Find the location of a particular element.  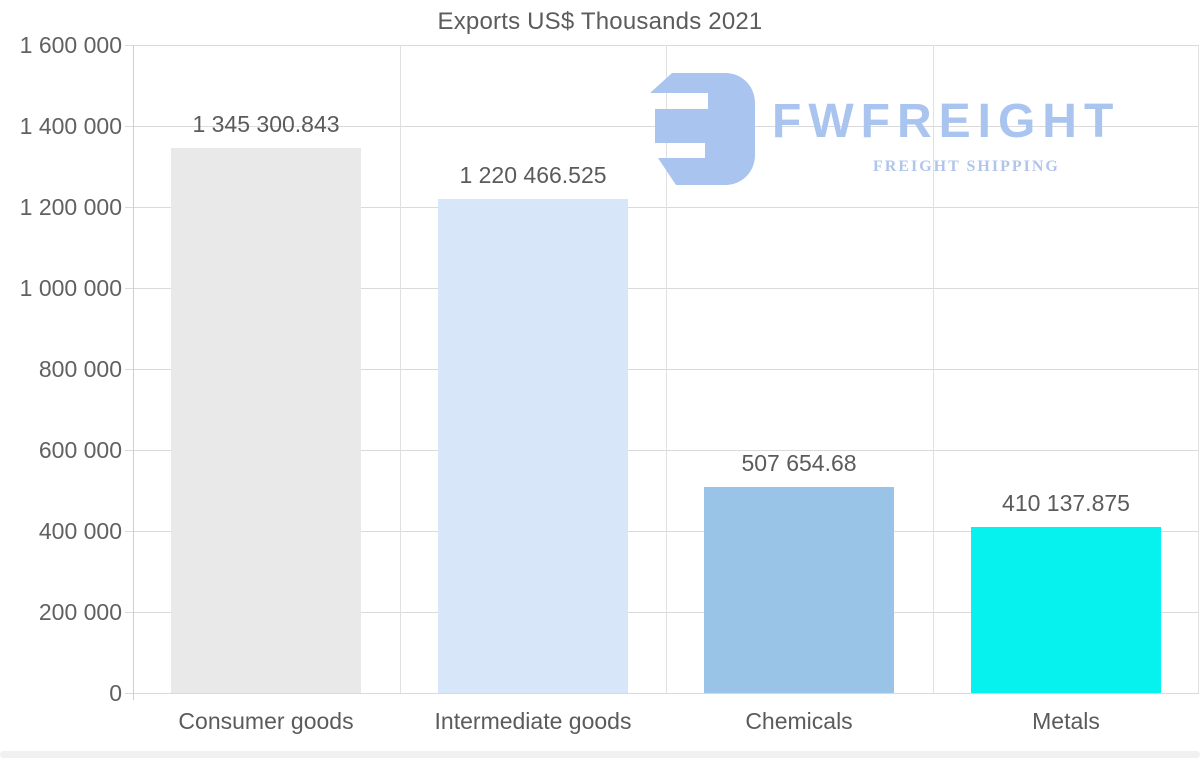

brand-watermark: FWFREIGHT FREIGHT SHIPPING is located at coordinates (898, 130).